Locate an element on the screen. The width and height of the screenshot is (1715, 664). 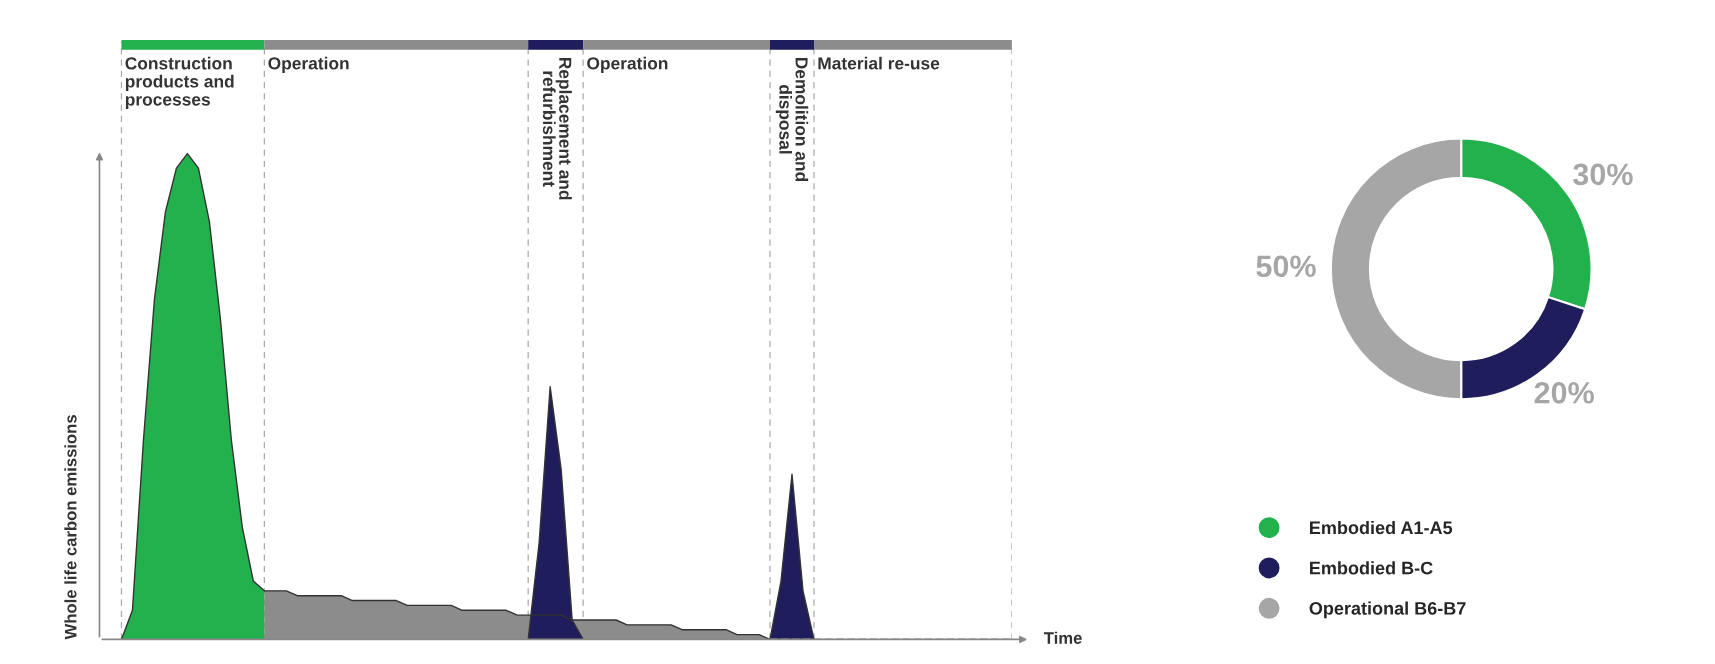
annotation: Replacement and refurbishment is located at coordinates (557, 128).